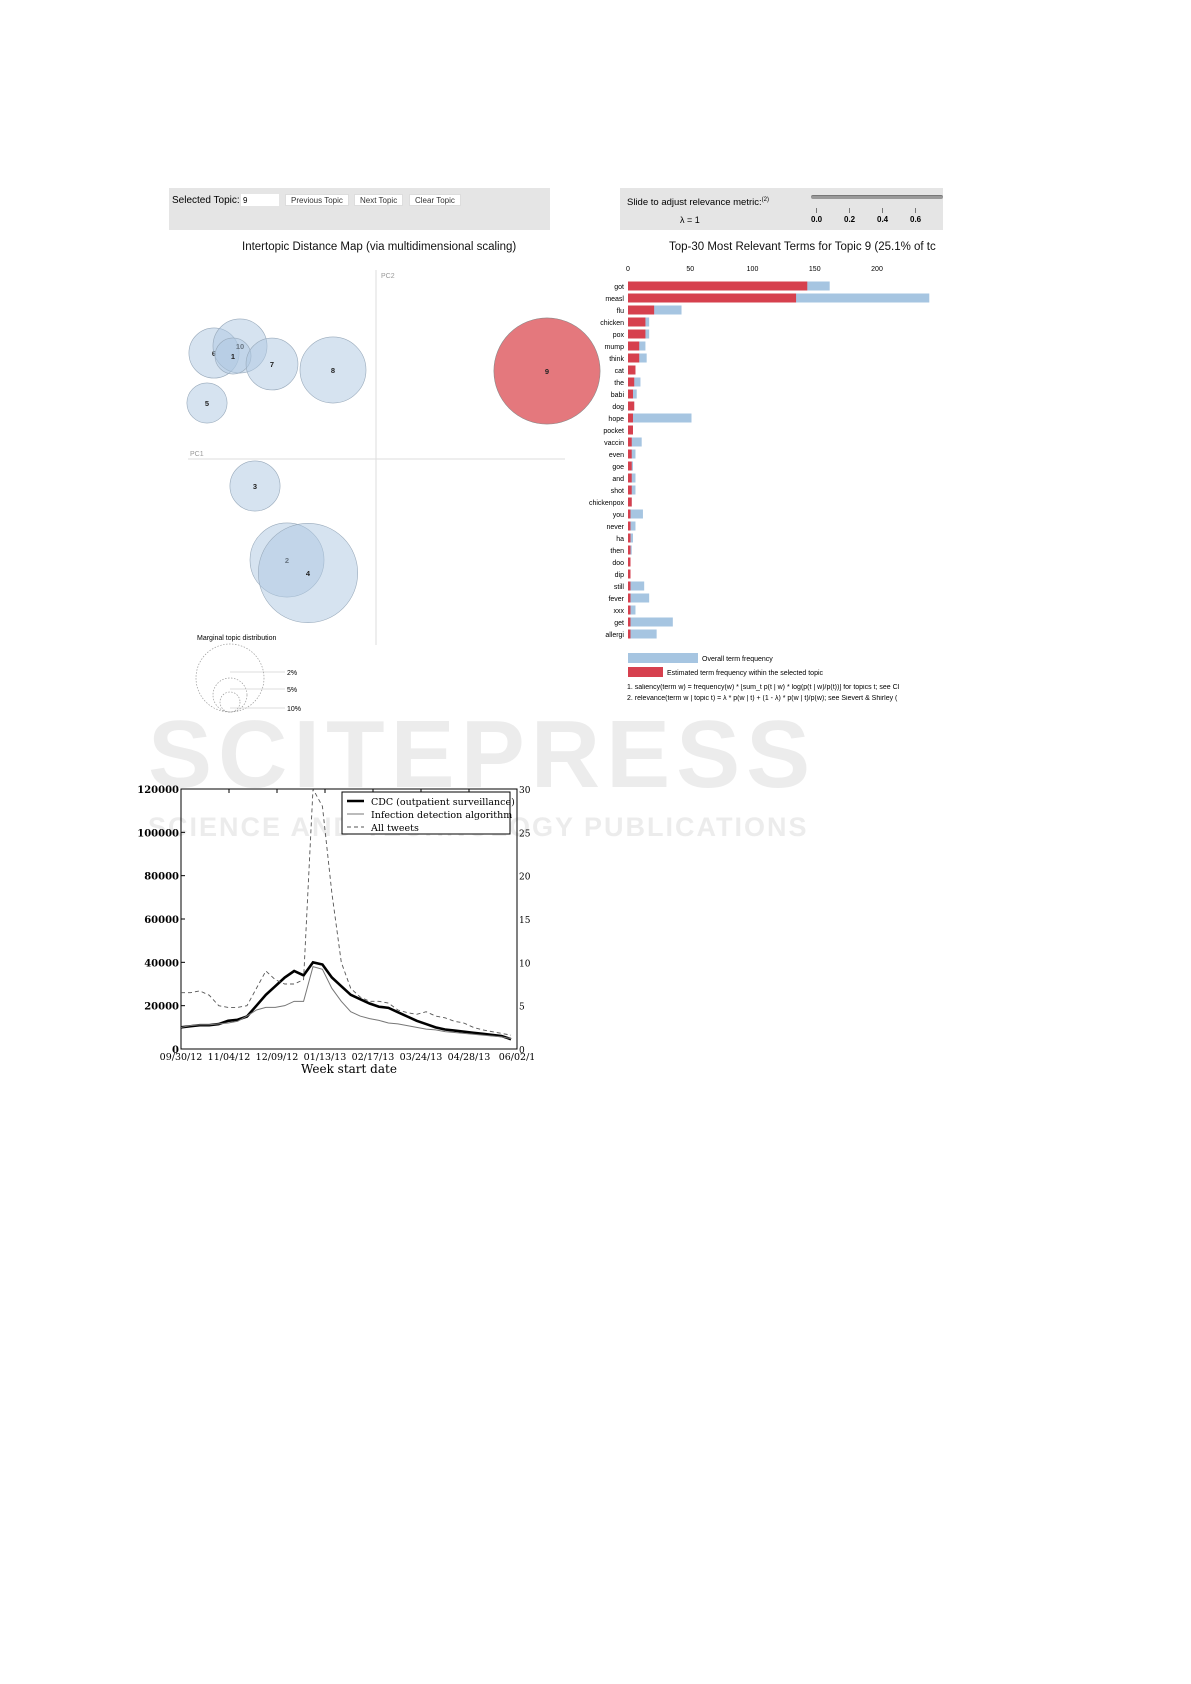 The image size is (1191, 1684). I want to click on term-label: think, so click(616, 359).